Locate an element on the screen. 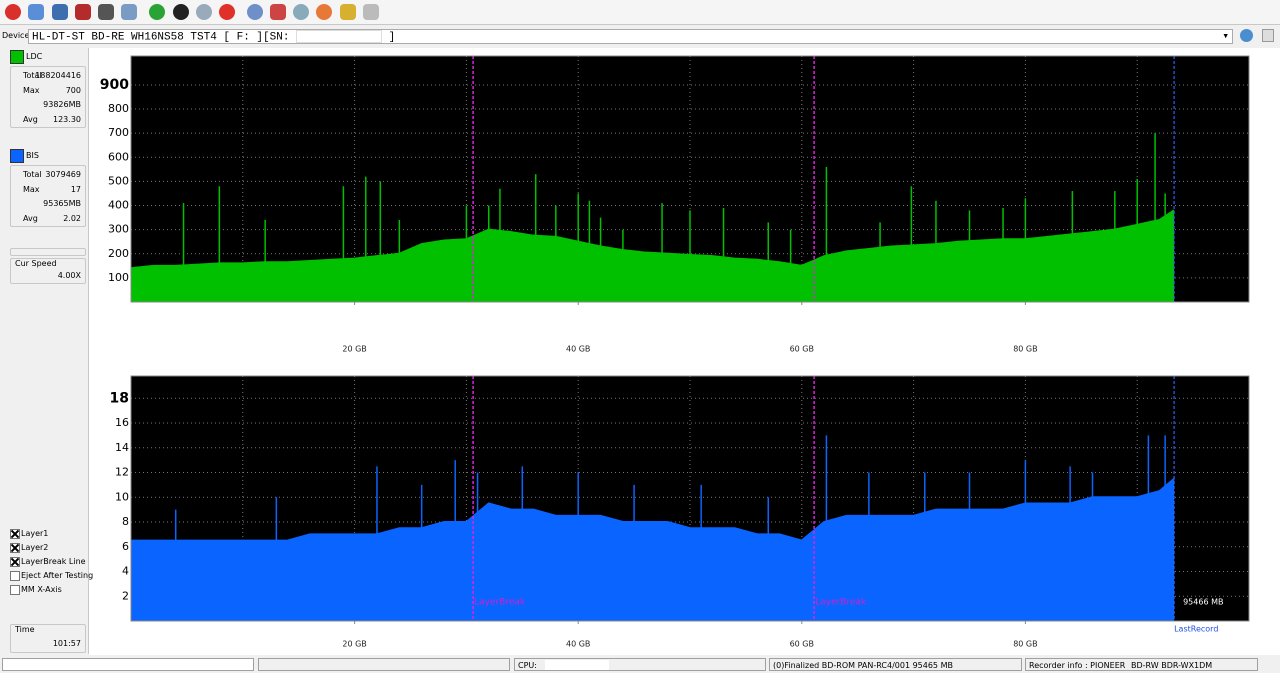 This screenshot has height=673, width=1280. dropdown-arrow: ▾ is located at coordinates (1225, 37).